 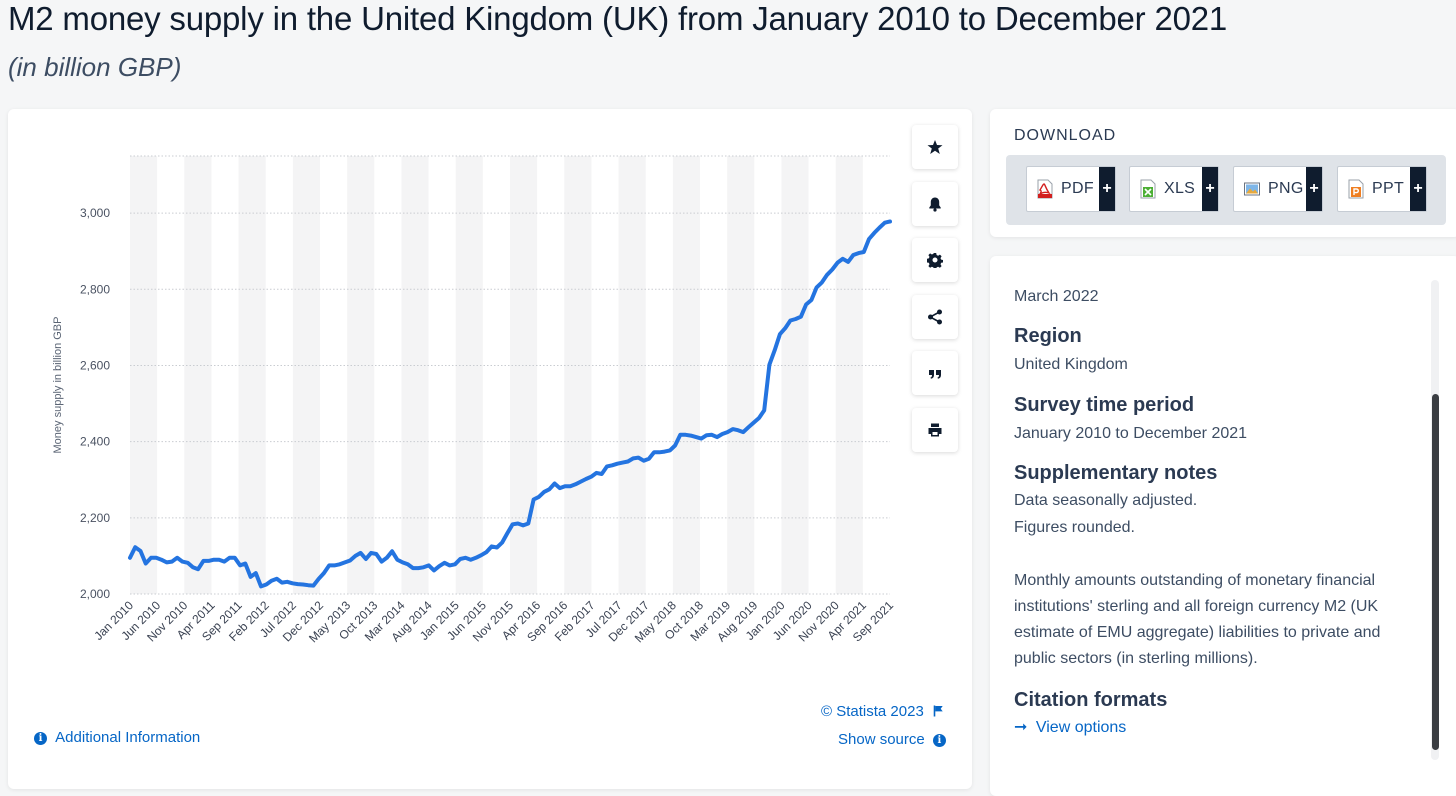 I want to click on download-strip: PDF + XLS + PNG + PPT +, so click(x=1226, y=190).